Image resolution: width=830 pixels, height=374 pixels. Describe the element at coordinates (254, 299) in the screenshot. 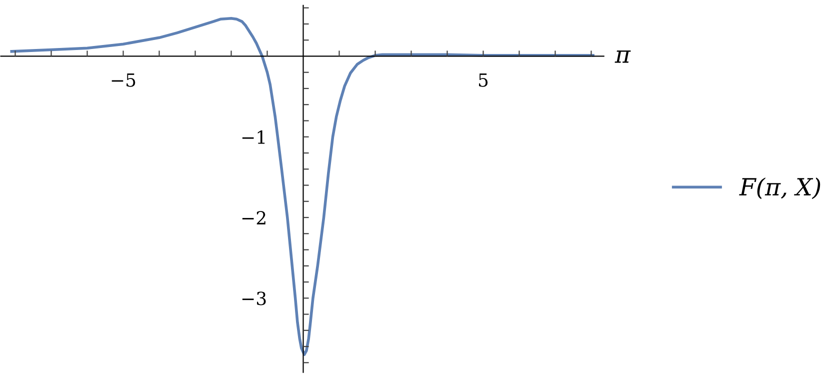

I see `y-tick-label: −3` at that location.